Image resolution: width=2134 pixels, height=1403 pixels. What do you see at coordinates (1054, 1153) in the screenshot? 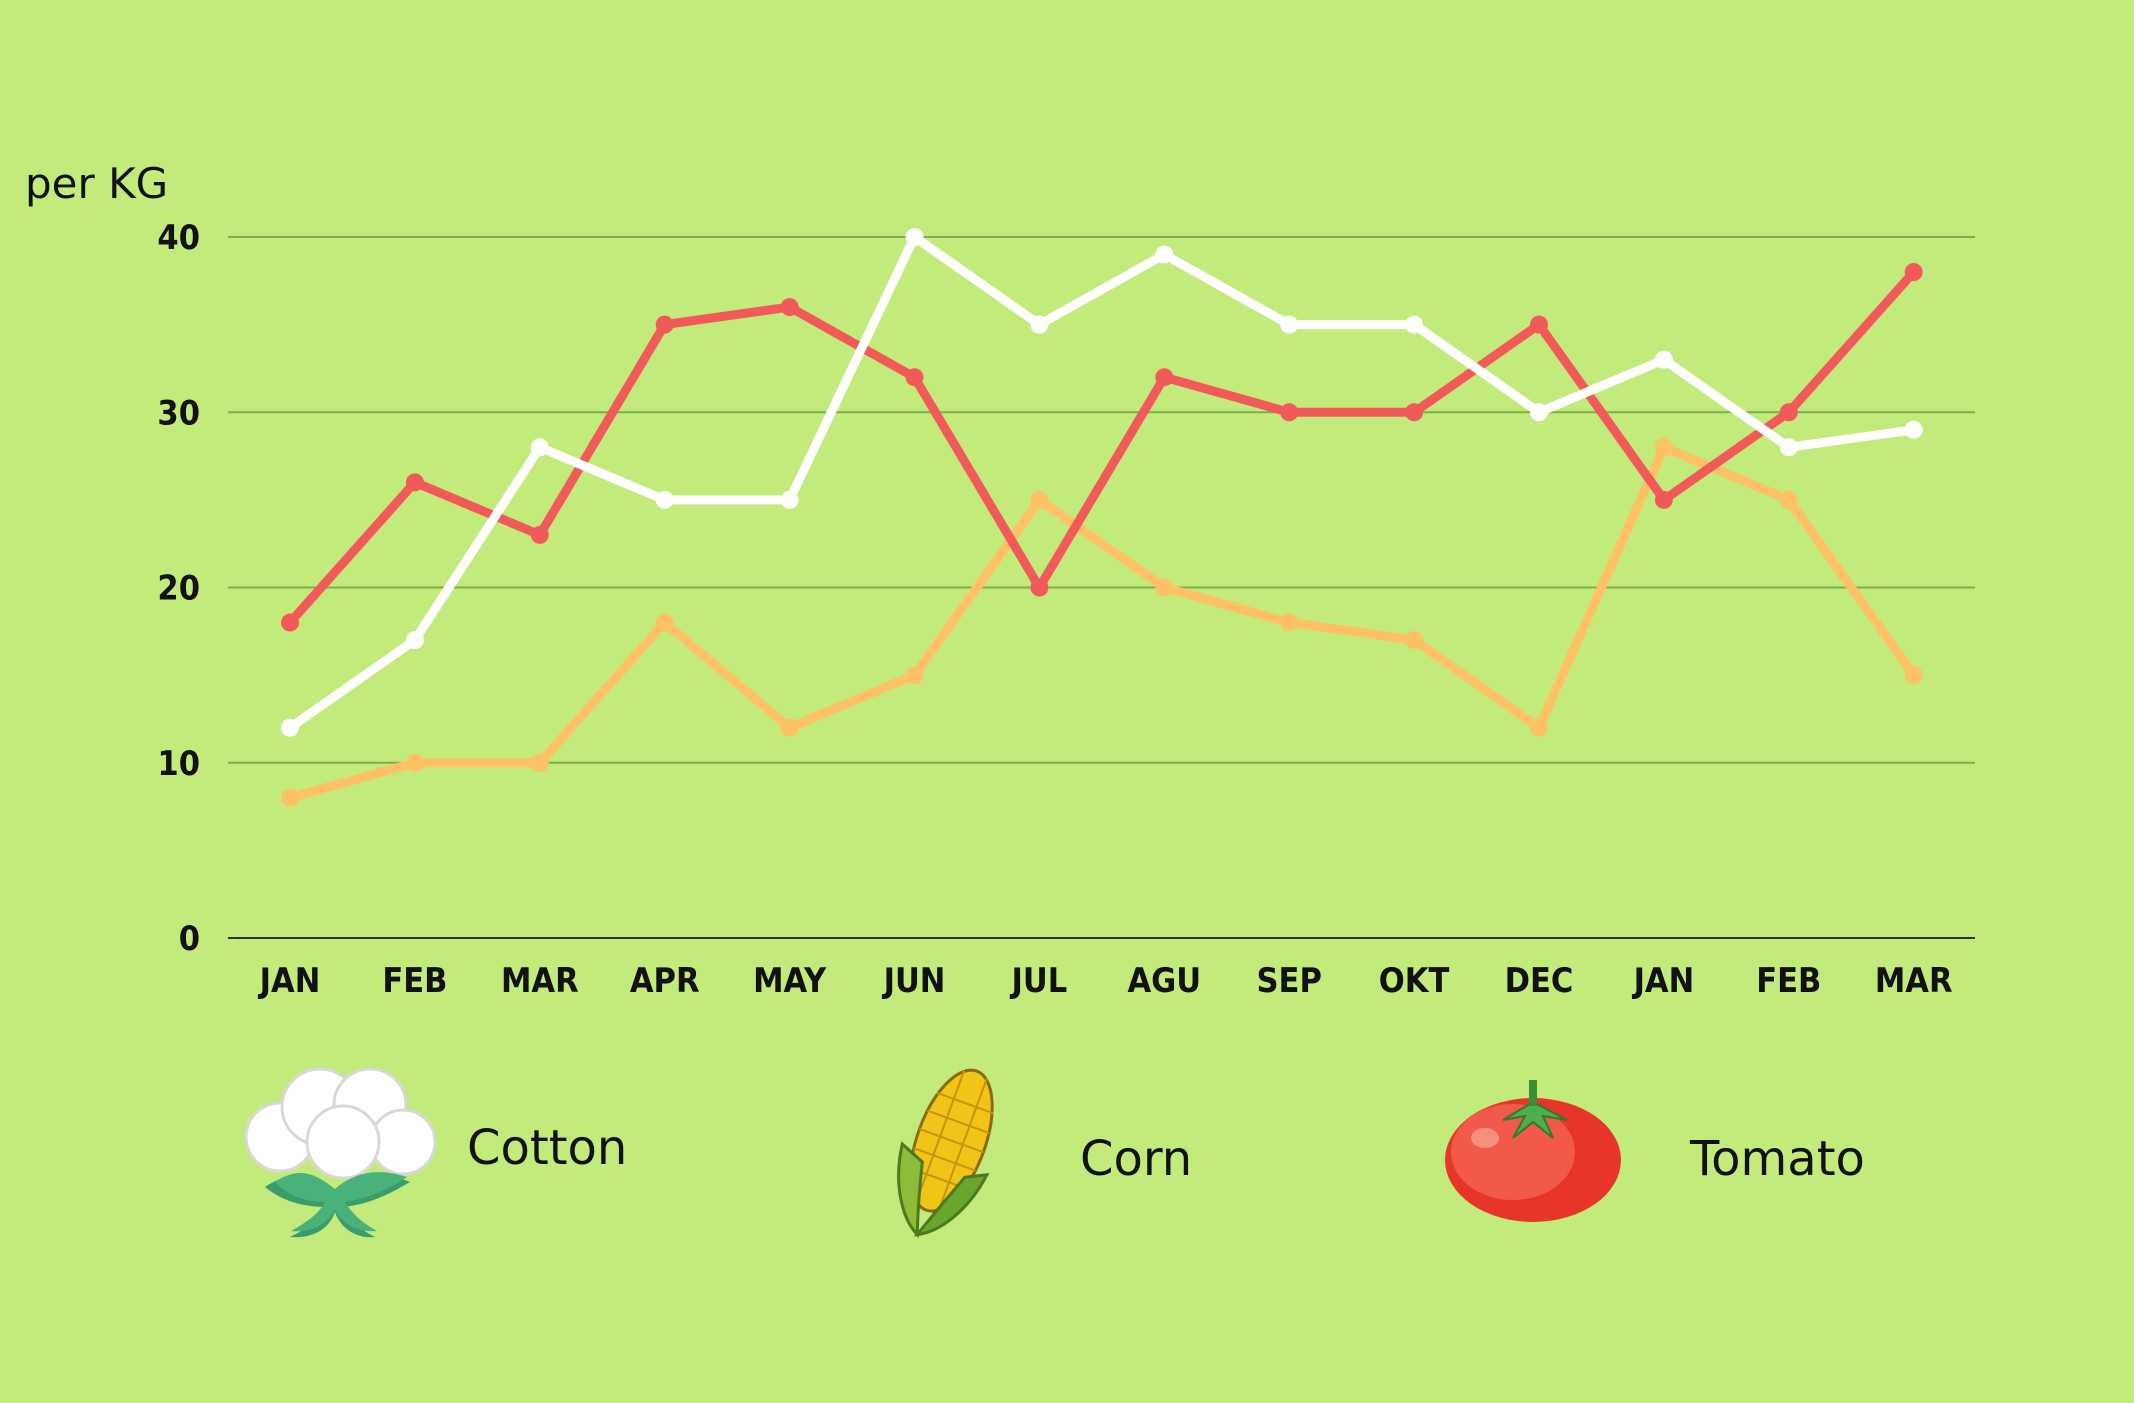
I see `legend: Cotton C` at bounding box center [1054, 1153].